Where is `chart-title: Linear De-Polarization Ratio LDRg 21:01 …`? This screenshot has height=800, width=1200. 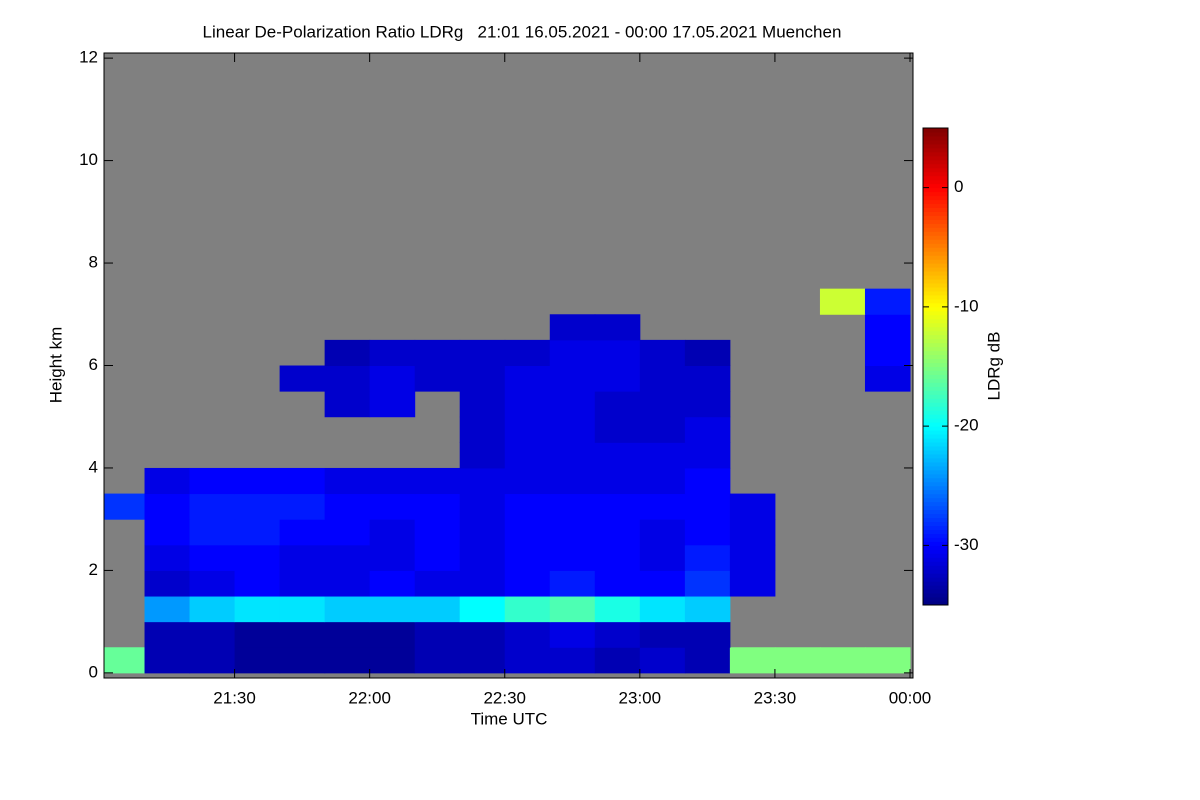 chart-title: Linear De-Polarization Ratio LDRg 21:01 … is located at coordinates (522, 31).